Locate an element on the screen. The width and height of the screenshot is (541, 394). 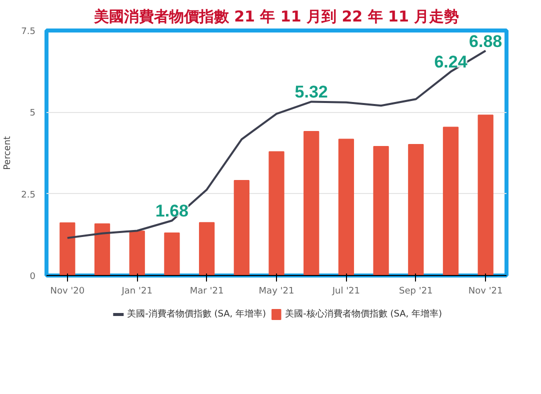
x-tick-label: Mar '21 is located at coordinates (207, 291).